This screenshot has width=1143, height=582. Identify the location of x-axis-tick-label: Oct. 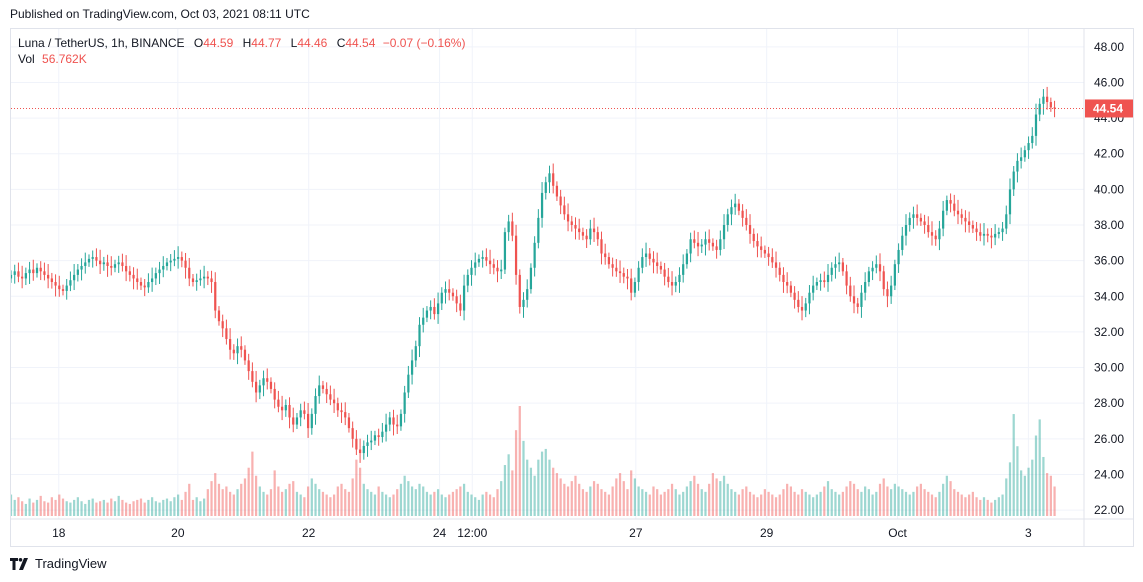
(897, 533).